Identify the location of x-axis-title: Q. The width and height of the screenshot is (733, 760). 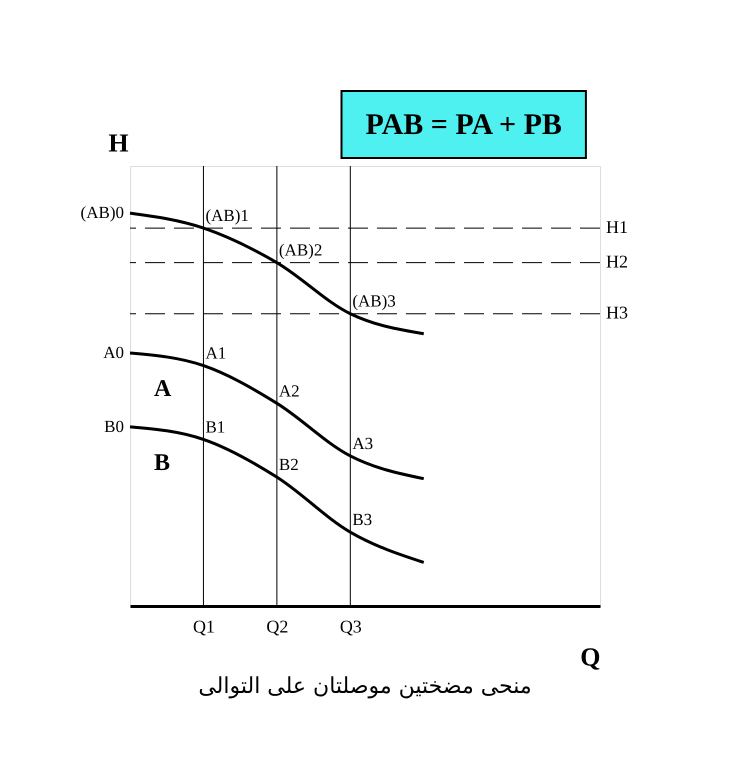
(590, 657).